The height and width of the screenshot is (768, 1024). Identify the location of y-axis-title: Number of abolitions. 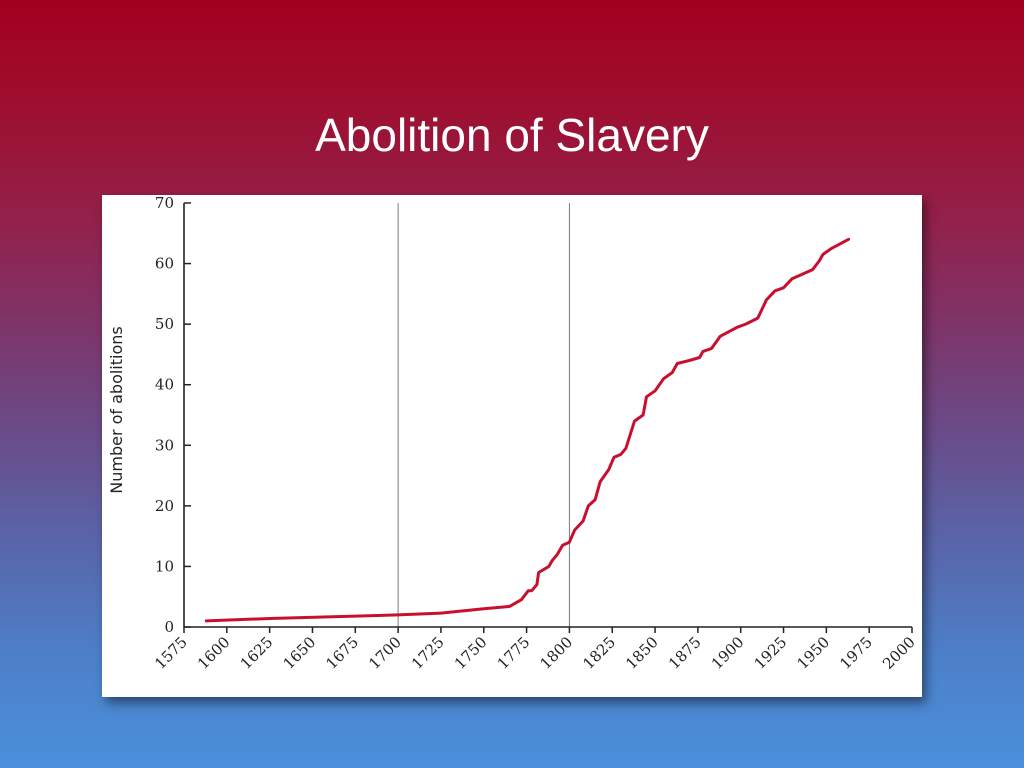
(116, 410).